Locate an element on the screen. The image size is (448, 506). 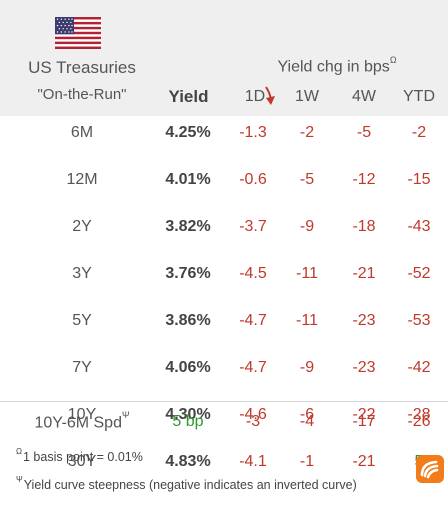
table-title: US Treasuries is located at coordinates (82, 67).